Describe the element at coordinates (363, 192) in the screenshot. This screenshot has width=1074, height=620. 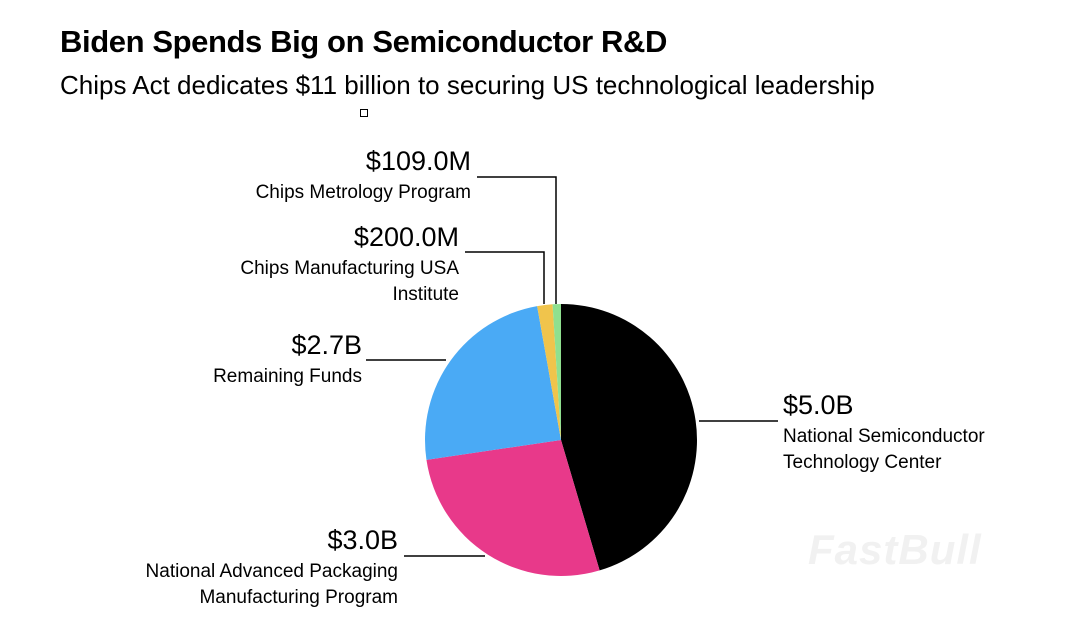
I see `slice-name-label-4-0: Chips Metrology Program` at that location.